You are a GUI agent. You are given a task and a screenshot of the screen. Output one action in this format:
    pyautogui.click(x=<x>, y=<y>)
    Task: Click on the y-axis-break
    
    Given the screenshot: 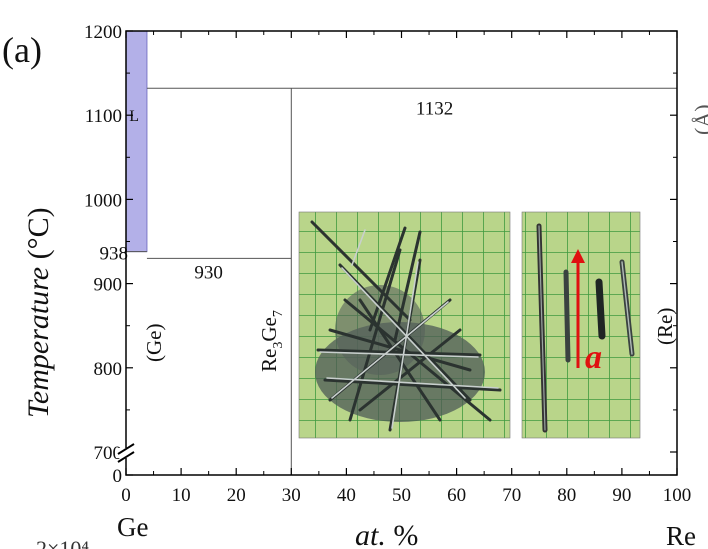 What is the action you would take?
    pyautogui.click(x=126, y=453)
    